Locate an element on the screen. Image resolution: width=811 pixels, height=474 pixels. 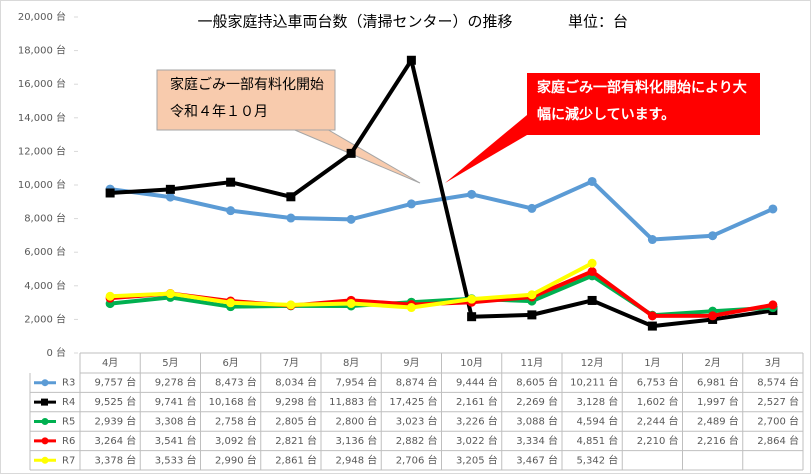
data-label: 10,168 台 is located at coordinates (233, 401).